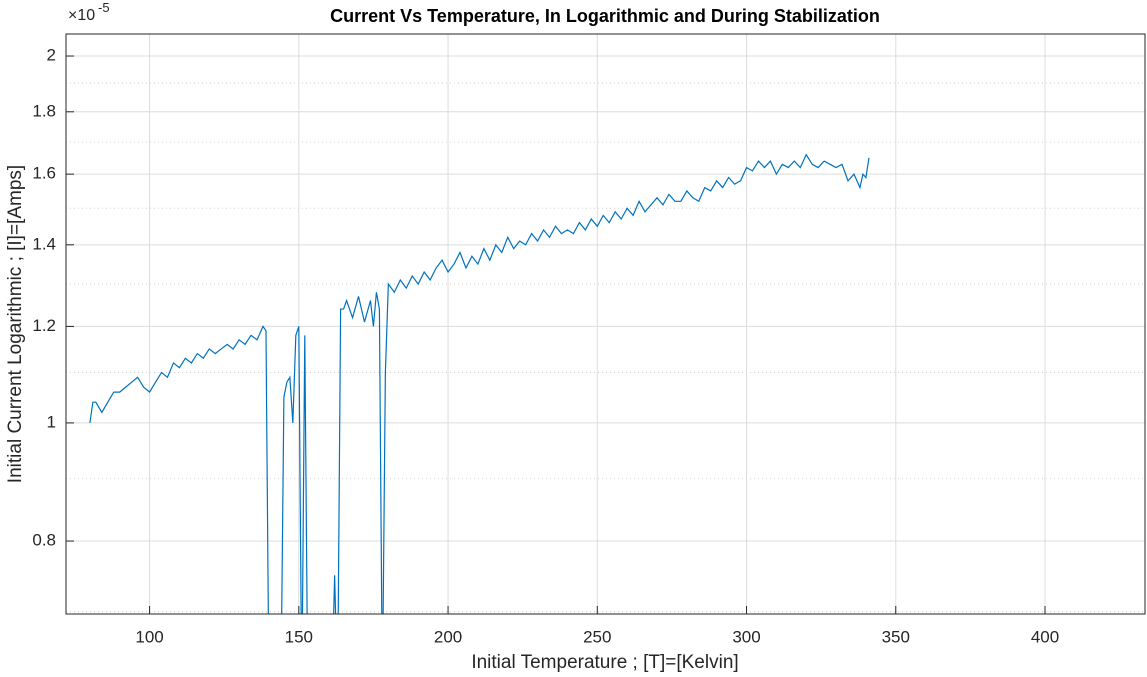 The height and width of the screenshot is (677, 1147). I want to click on y-scale-label: ×10, so click(81, 15).